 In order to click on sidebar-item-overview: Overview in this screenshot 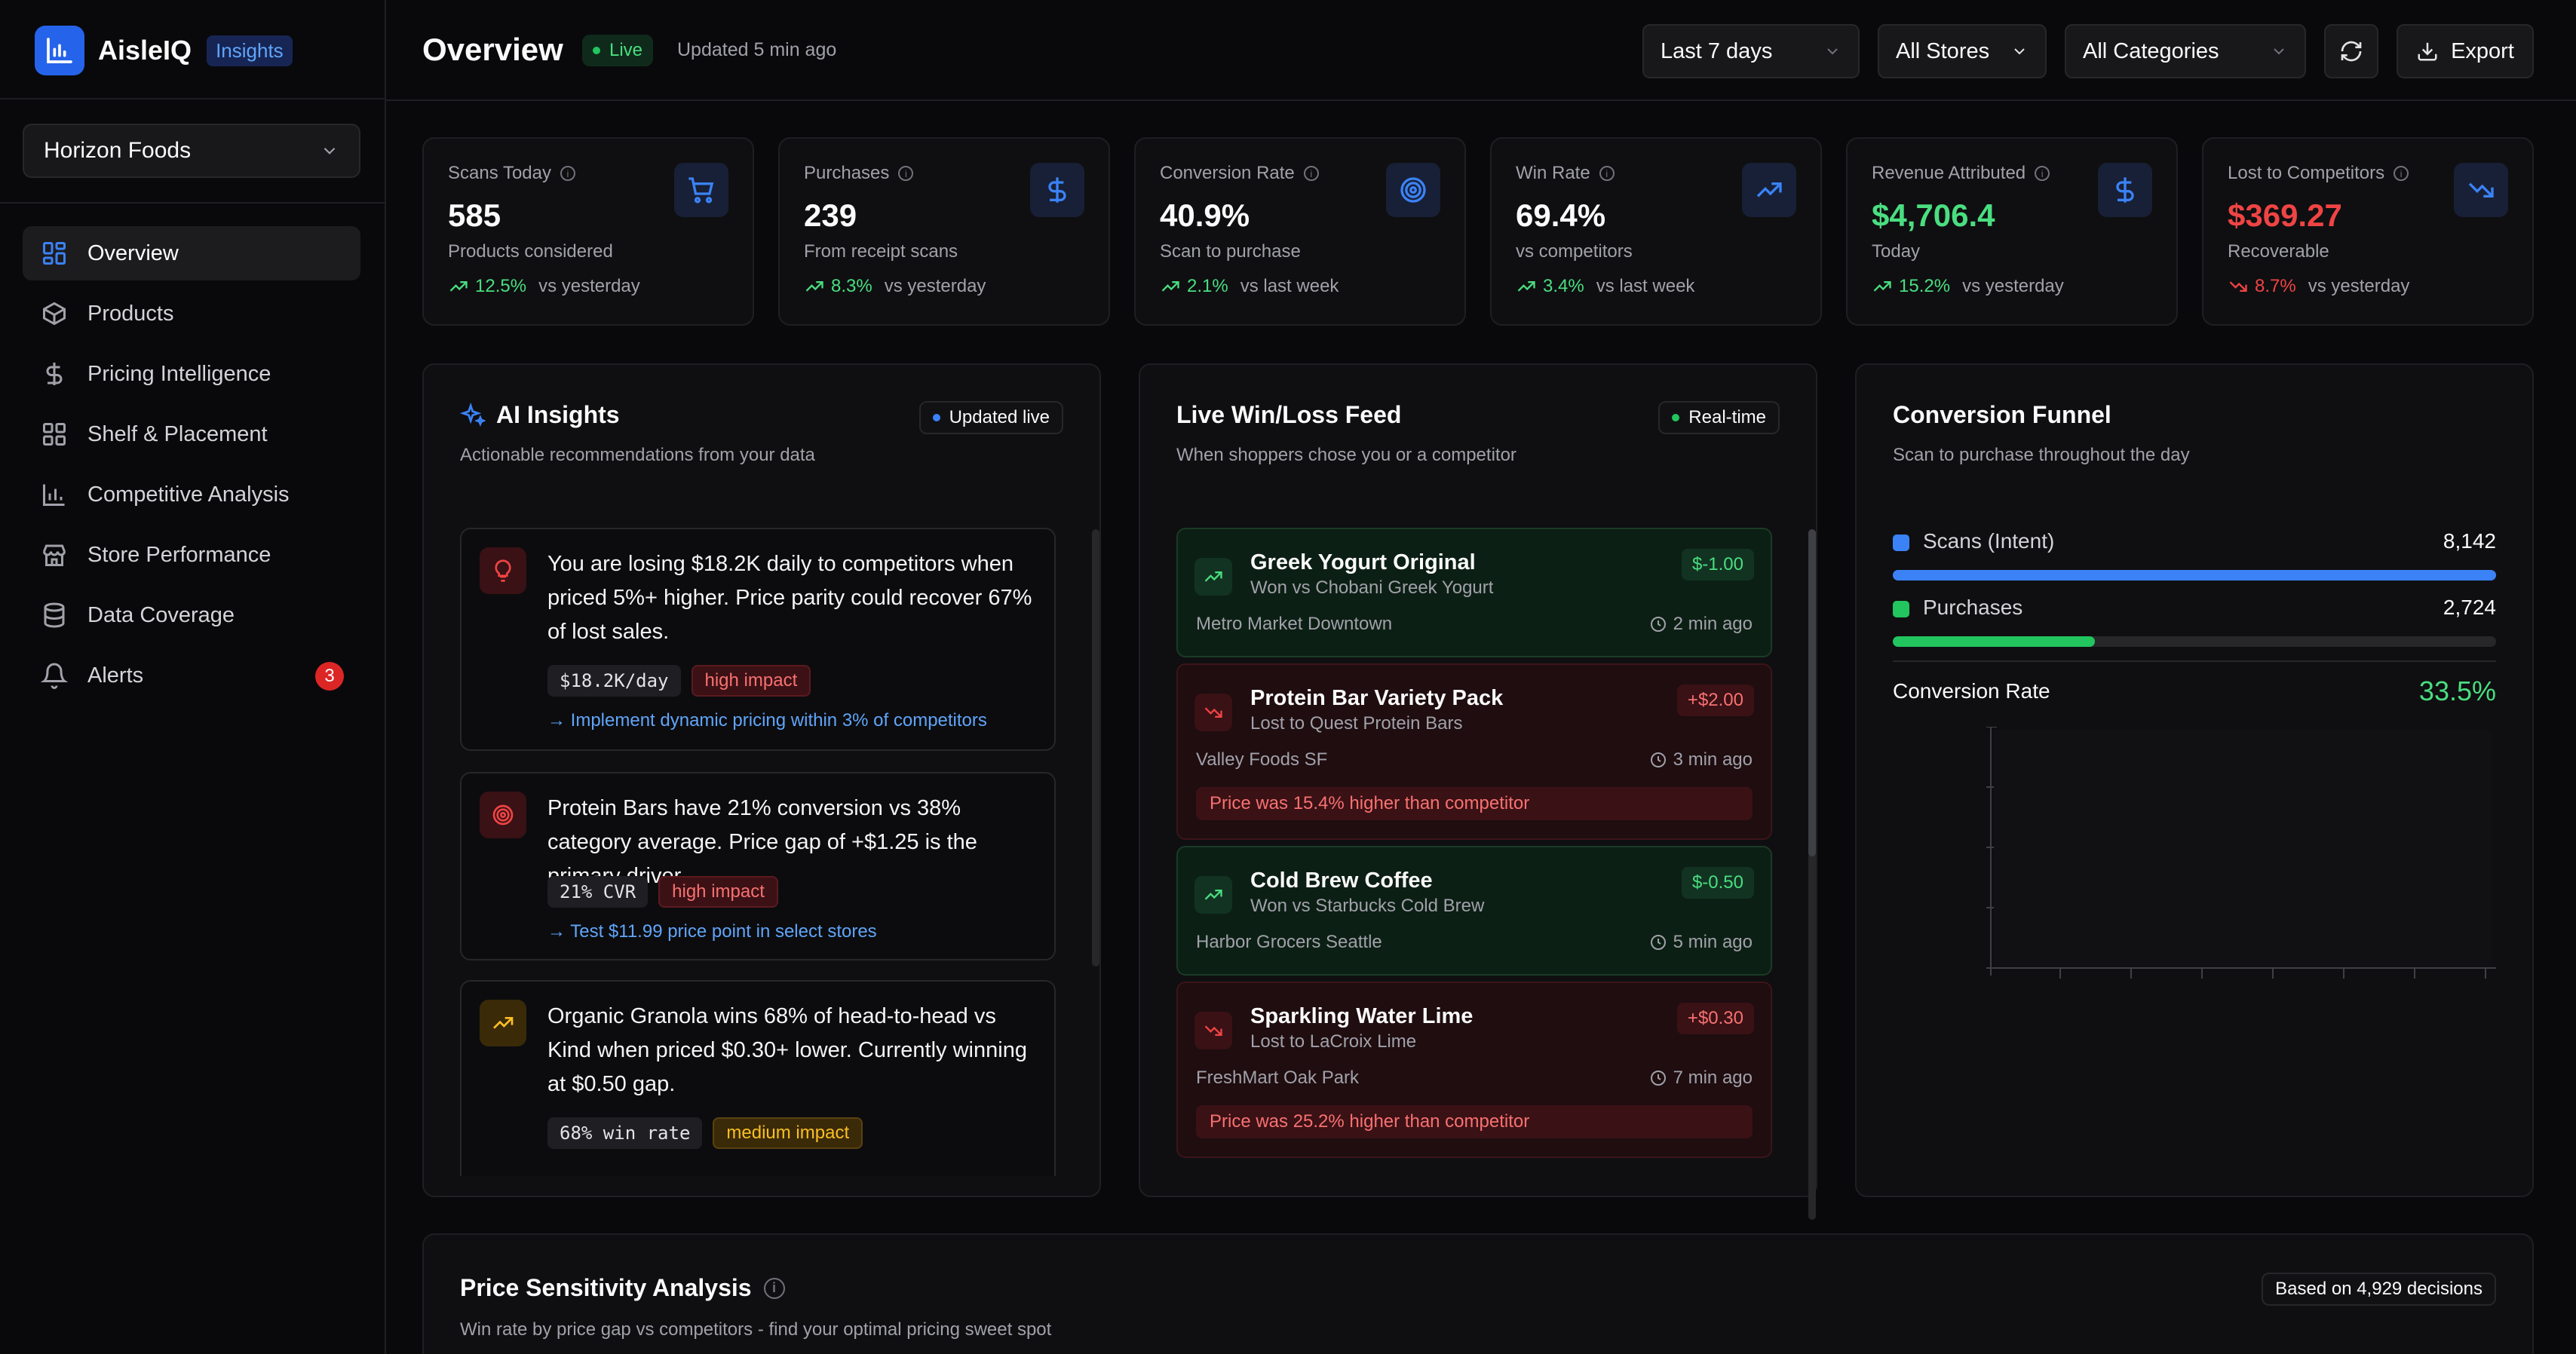, I will do `click(191, 253)`.